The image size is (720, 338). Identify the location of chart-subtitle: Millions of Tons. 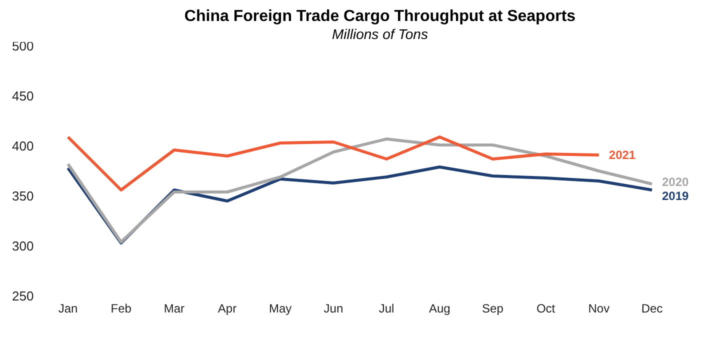
(380, 34).